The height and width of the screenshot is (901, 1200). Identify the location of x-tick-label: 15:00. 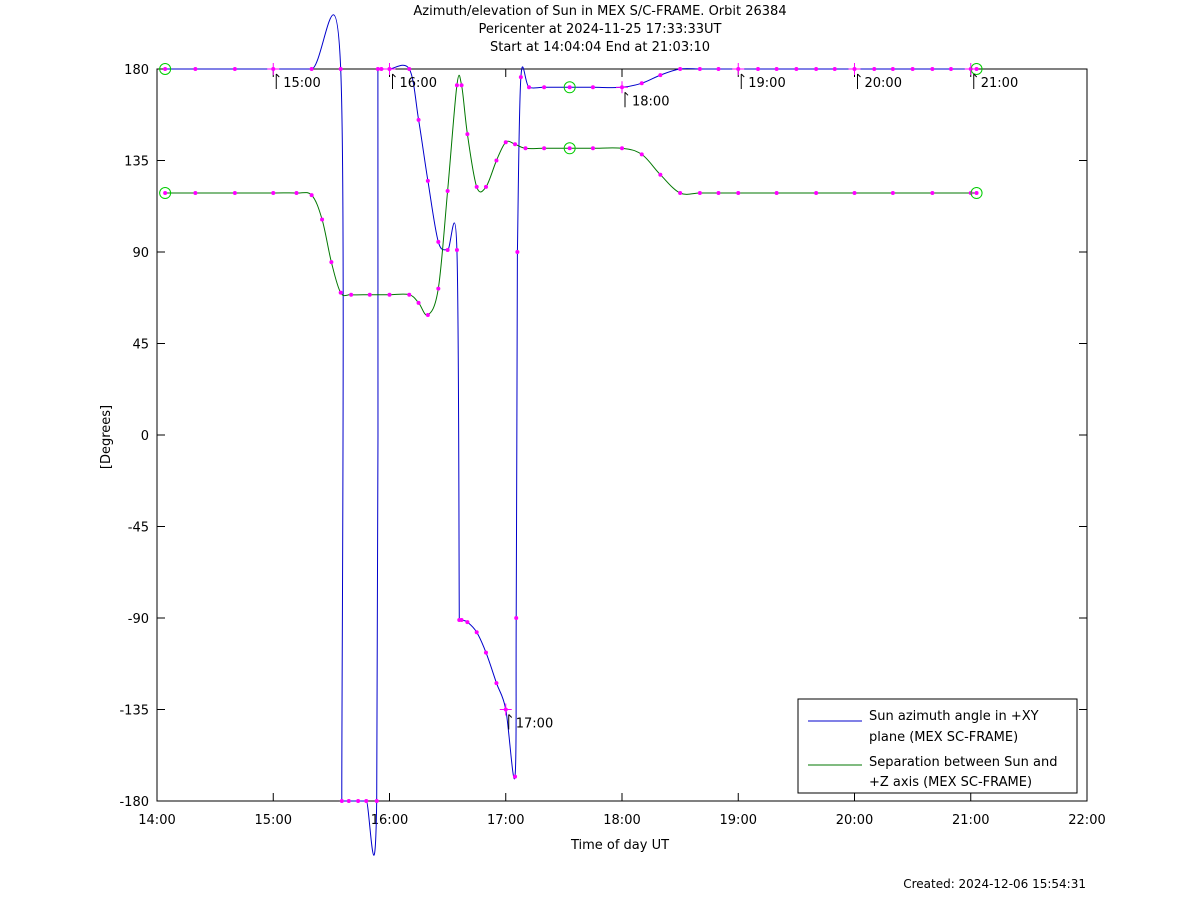
(273, 820).